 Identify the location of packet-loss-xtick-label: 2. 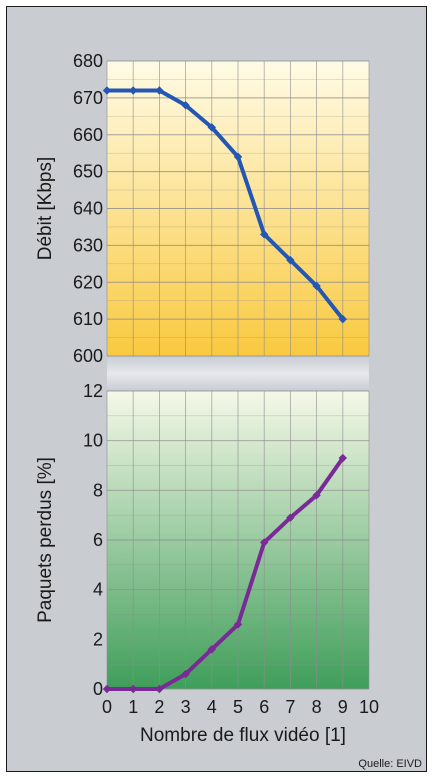
(159, 707).